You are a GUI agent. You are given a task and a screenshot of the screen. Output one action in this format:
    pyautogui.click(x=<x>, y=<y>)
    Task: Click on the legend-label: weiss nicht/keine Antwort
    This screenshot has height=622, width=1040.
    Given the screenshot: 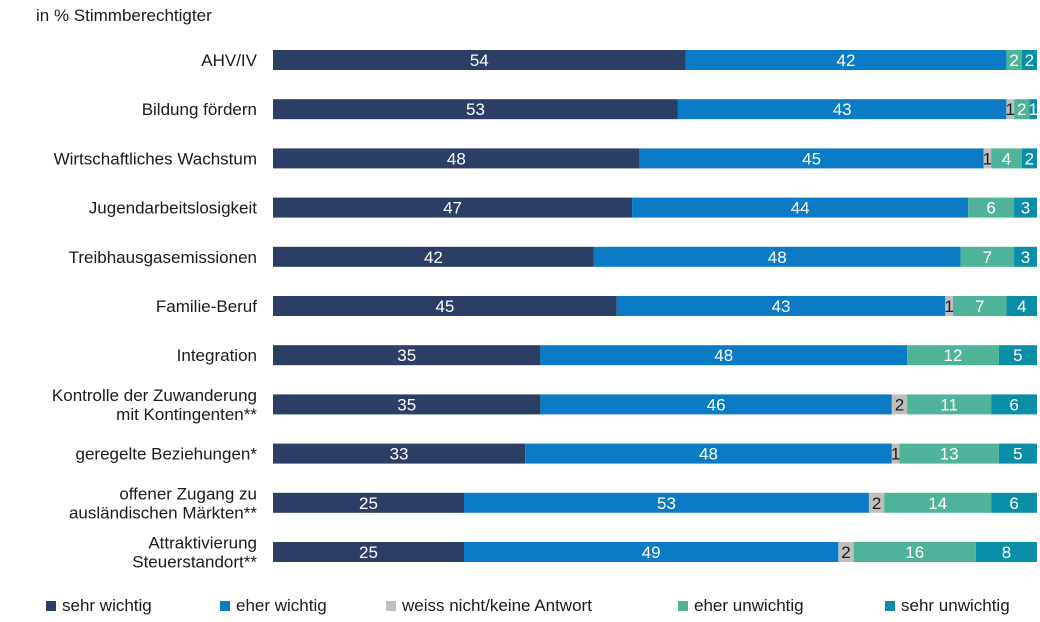 What is the action you would take?
    pyautogui.click(x=497, y=605)
    